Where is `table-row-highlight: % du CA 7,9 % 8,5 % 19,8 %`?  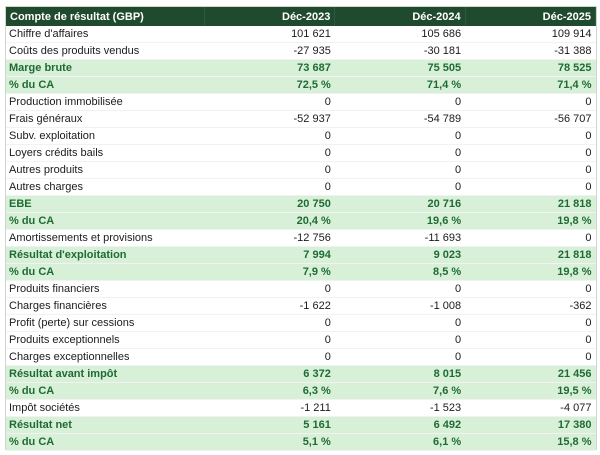
table-row-highlight: % du CA 7,9 % 8,5 % 19,8 % is located at coordinates (301, 272).